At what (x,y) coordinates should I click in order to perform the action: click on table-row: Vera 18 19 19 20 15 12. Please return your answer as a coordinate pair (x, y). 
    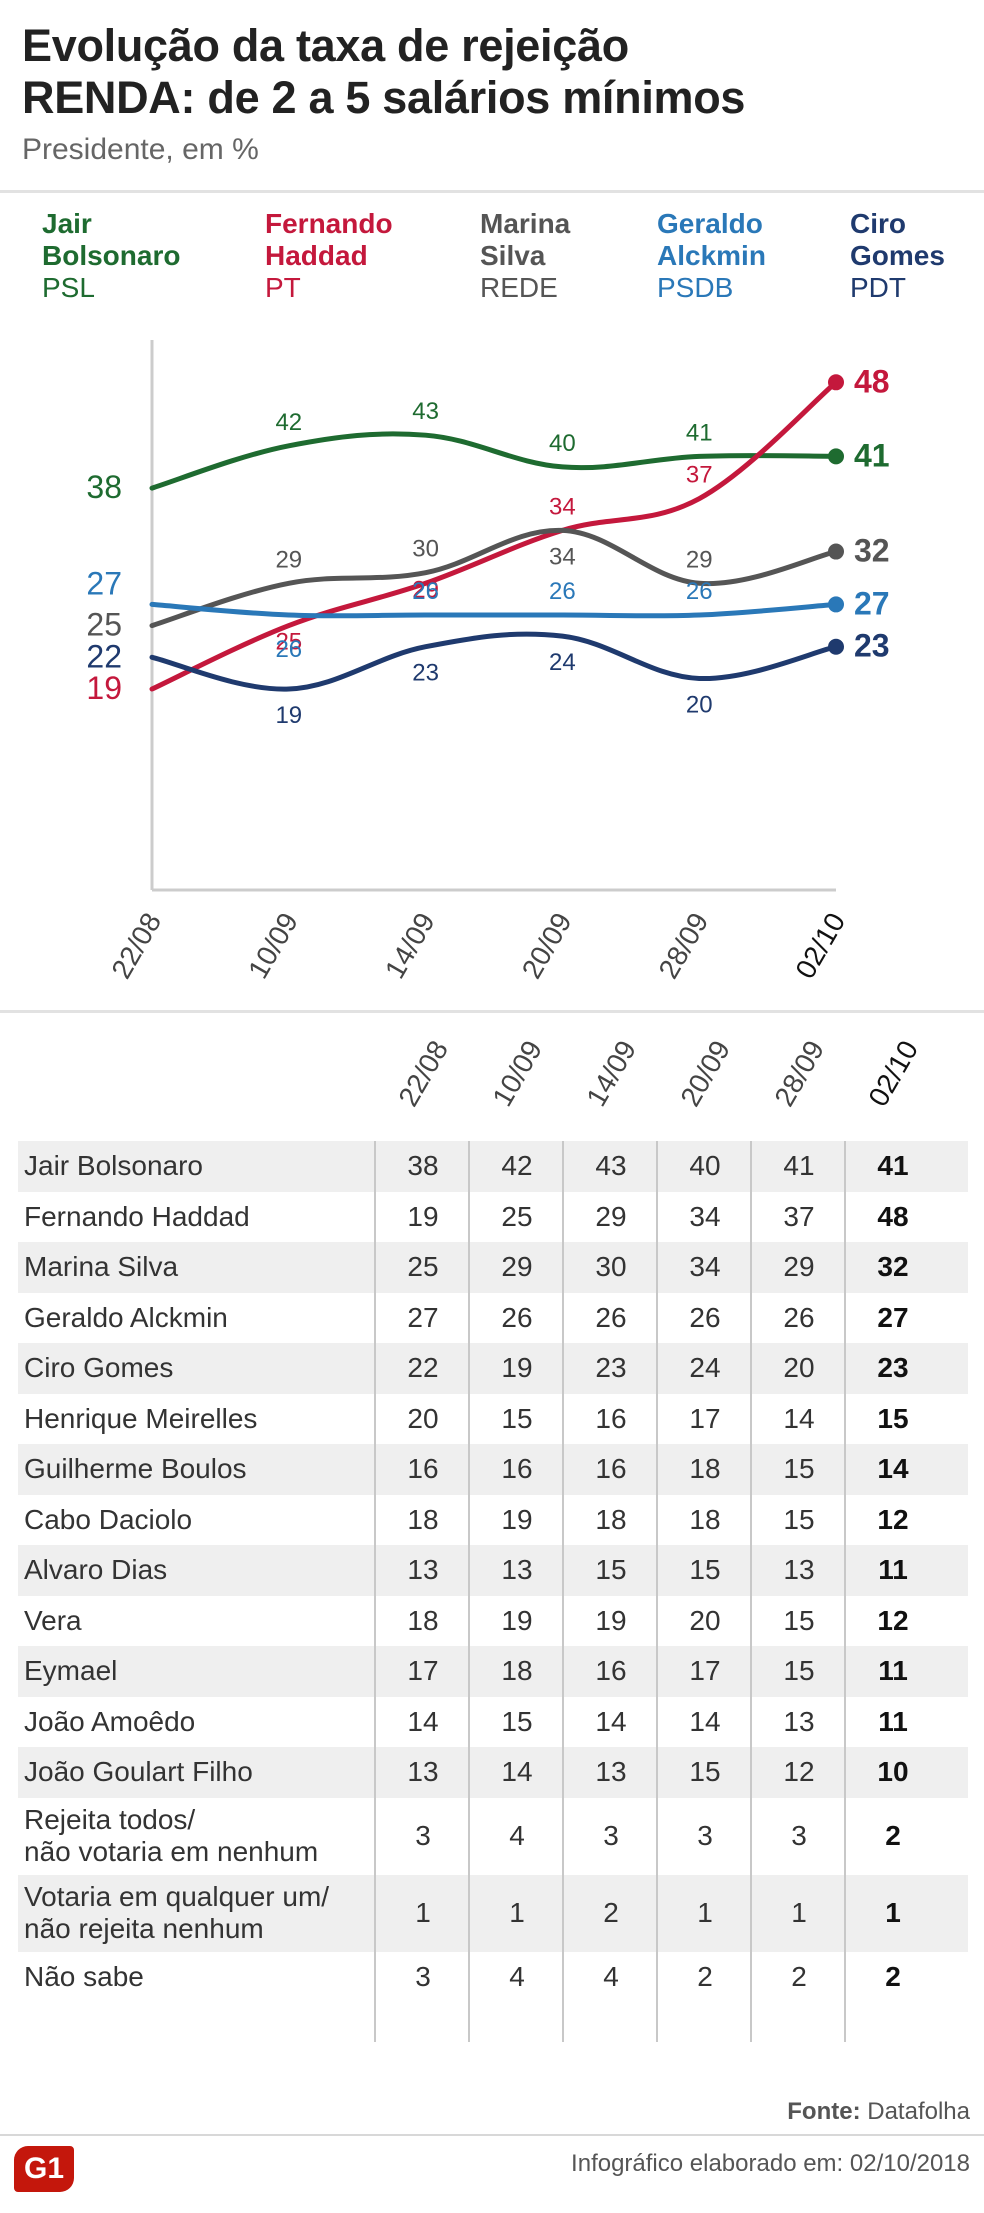
    Looking at the image, I should click on (493, 1621).